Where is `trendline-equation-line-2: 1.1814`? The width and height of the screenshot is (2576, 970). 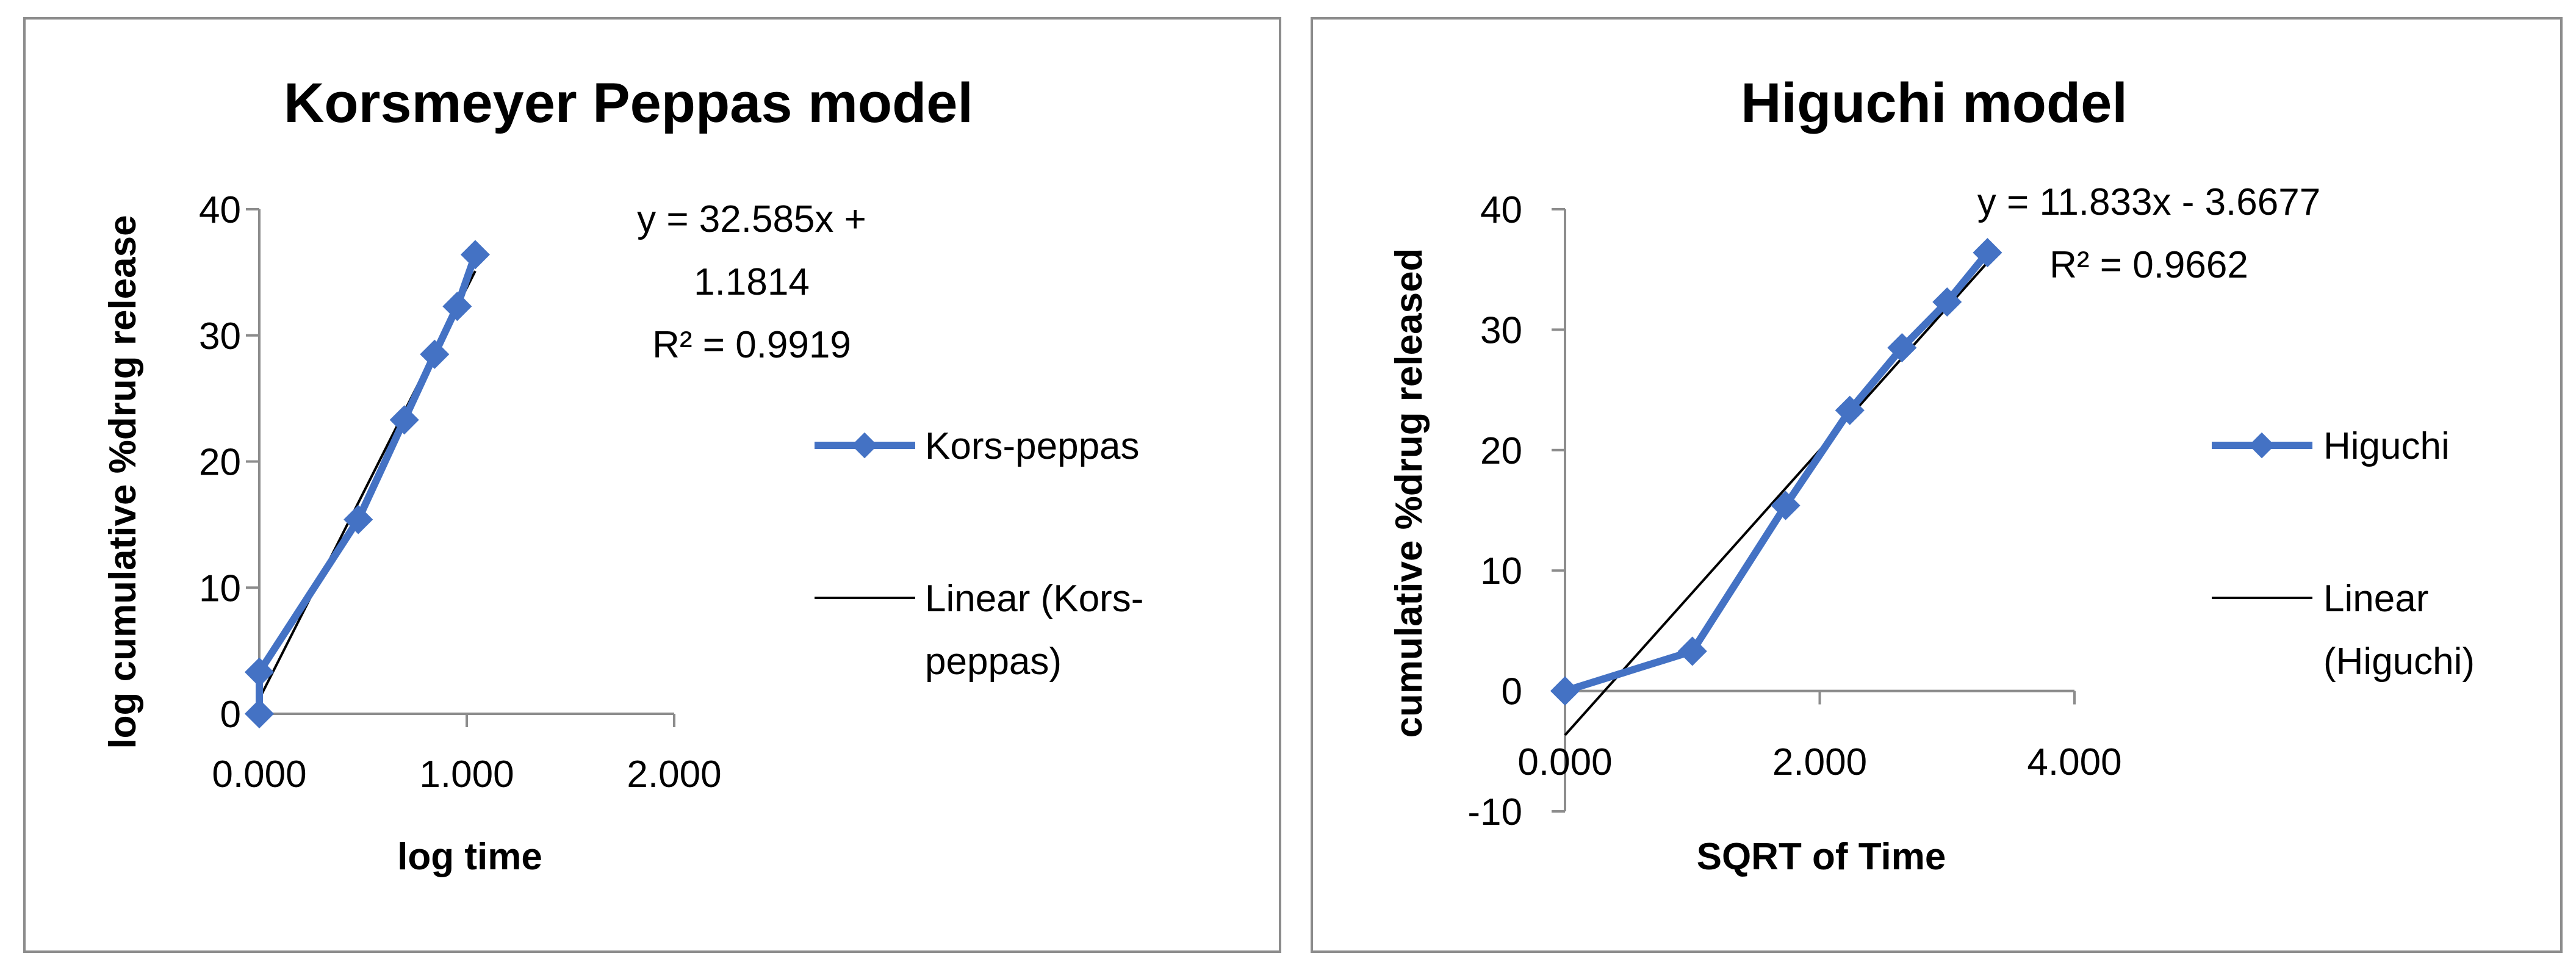 trendline-equation-line-2: 1.1814 is located at coordinates (752, 282).